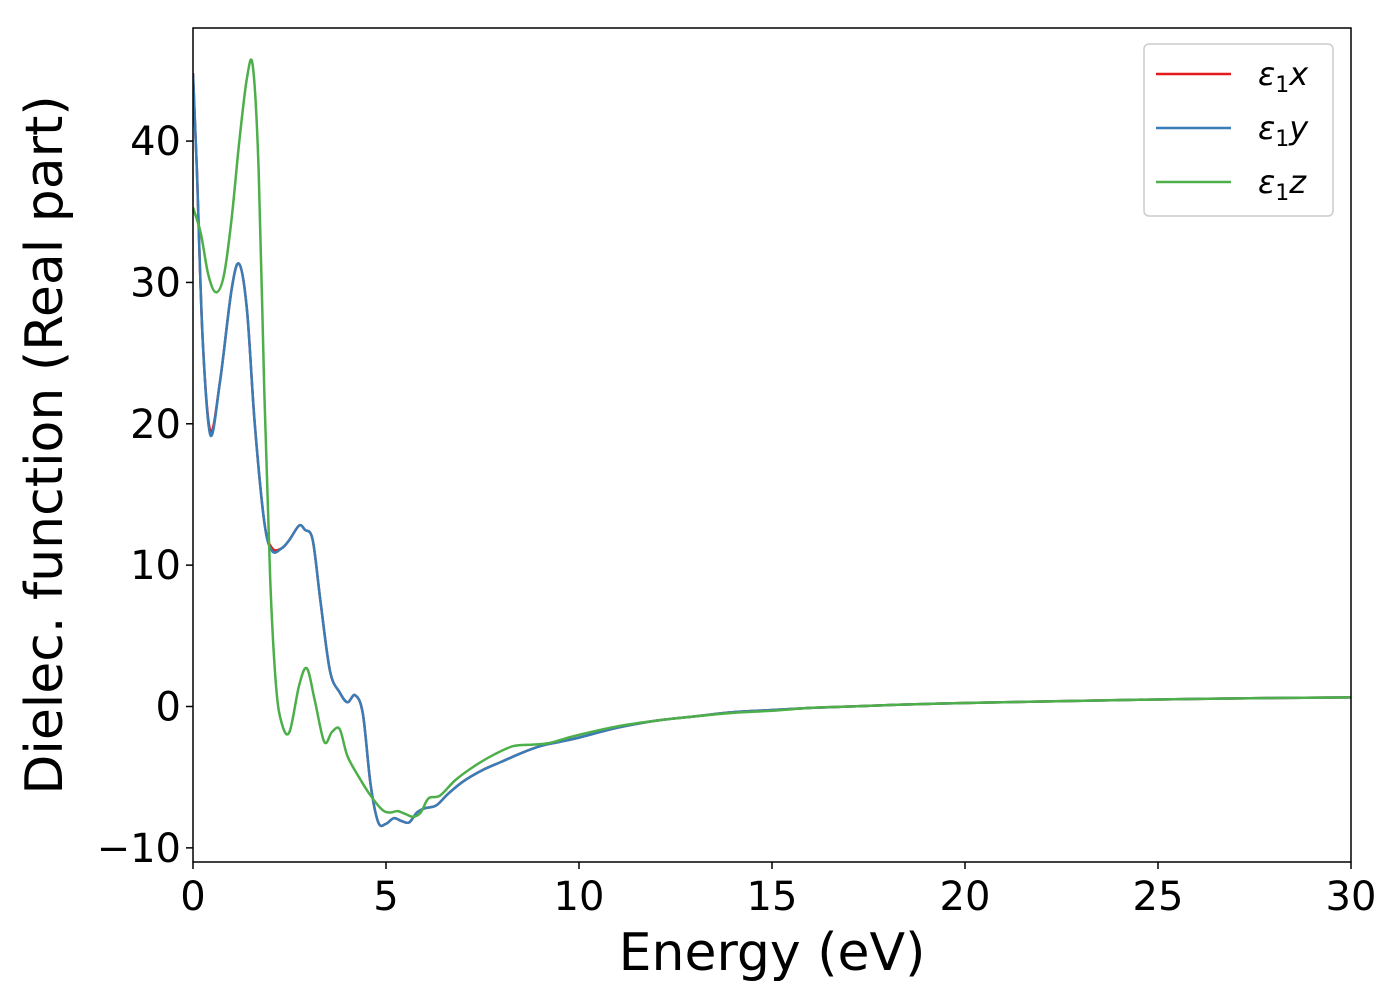 Image resolution: width=1400 pixels, height=1000 pixels. I want to click on legend: ε1x ε1y ε1z, so click(1238, 130).